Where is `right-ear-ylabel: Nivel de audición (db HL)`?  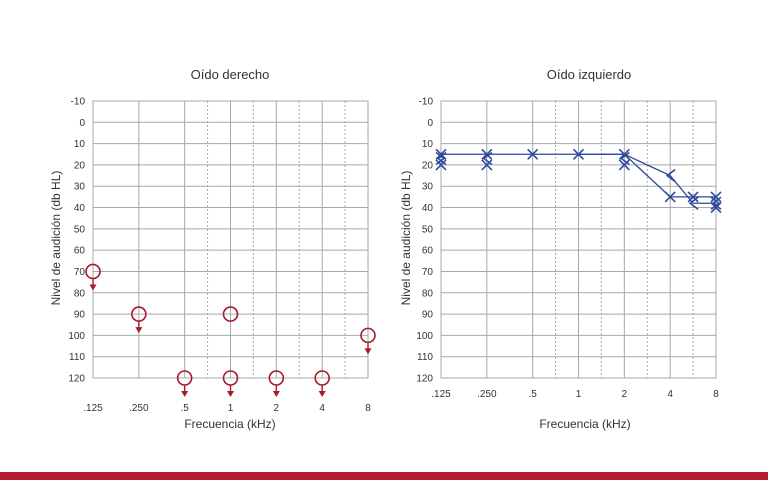
right-ear-ylabel: Nivel de audición (db HL) is located at coordinates (56, 238).